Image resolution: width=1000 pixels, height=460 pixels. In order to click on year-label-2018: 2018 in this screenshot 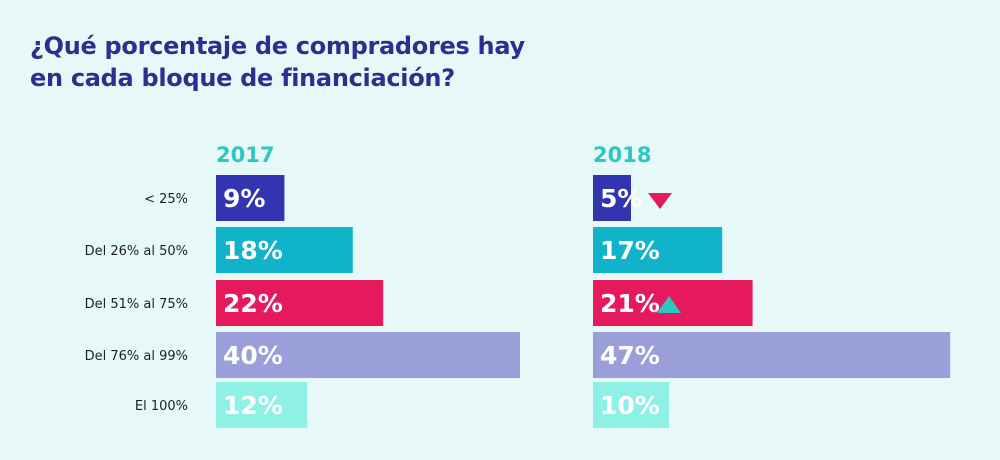, I will do `click(622, 155)`.